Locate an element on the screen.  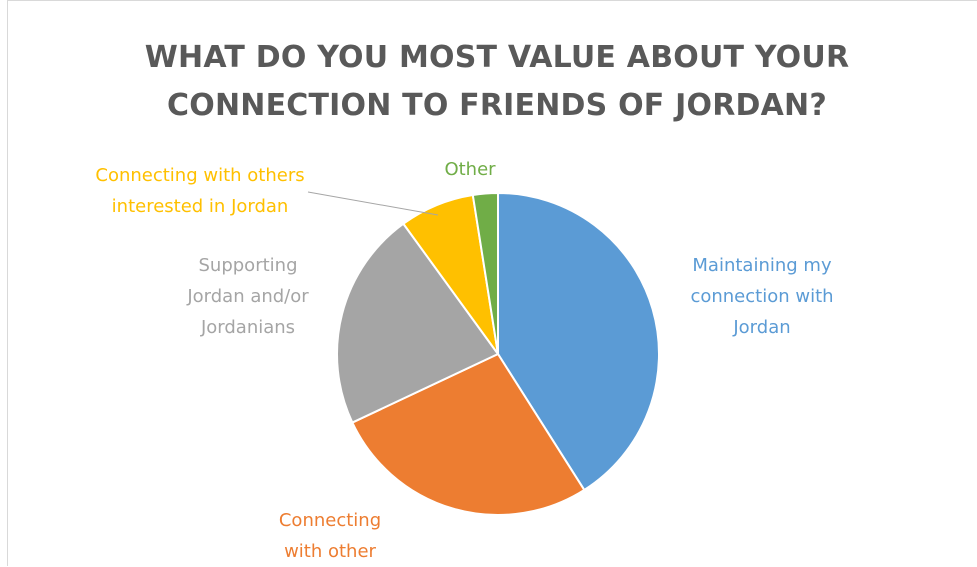
slice-label-connecting-with-other: Connecting with other is located at coordinates (330, 536).